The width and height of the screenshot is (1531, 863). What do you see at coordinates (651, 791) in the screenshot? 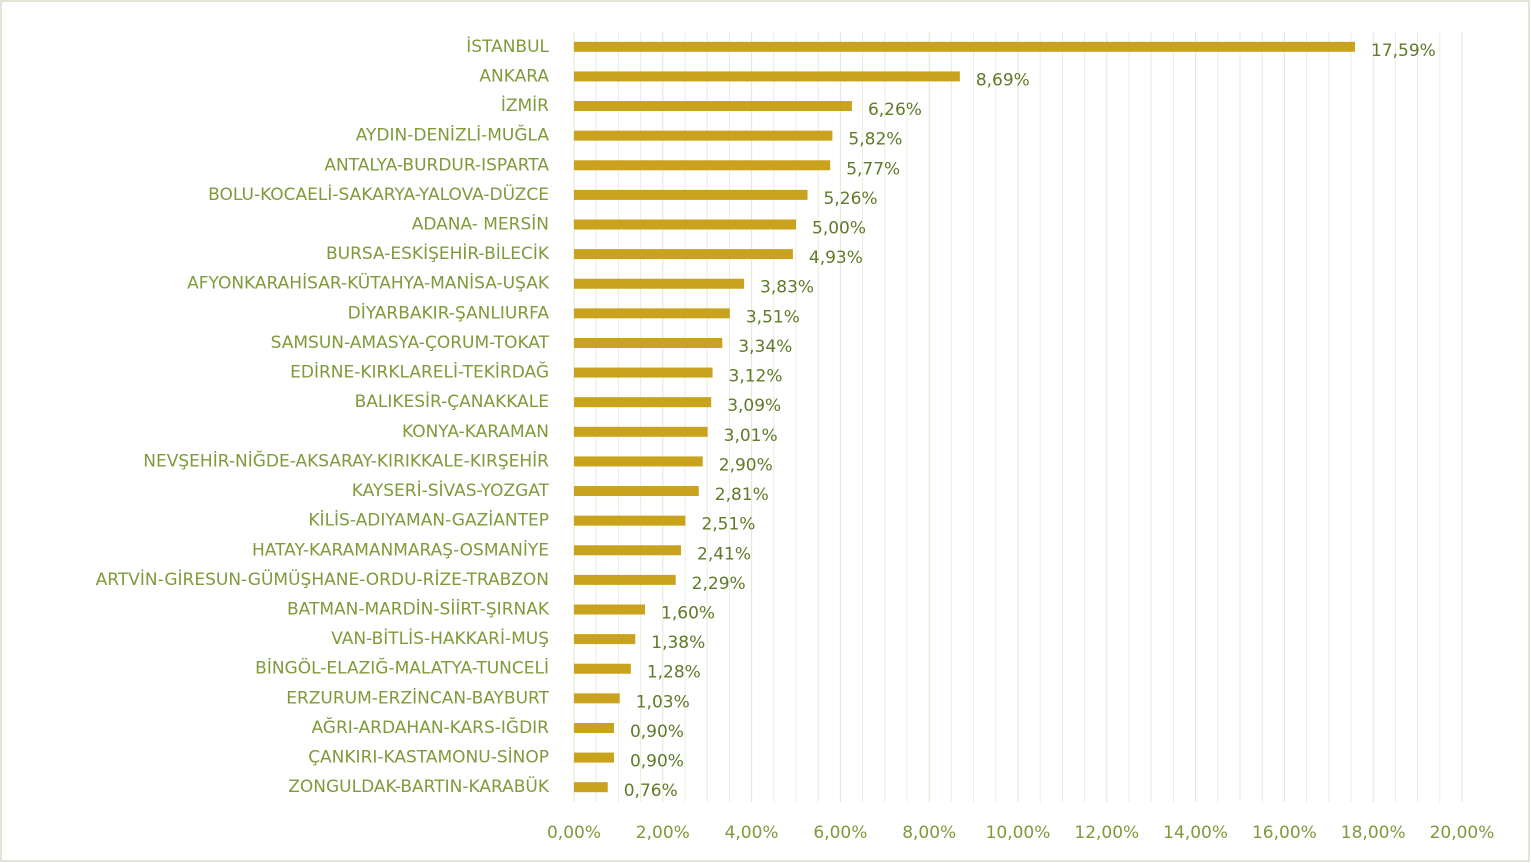
I see `value-label: 0,76%` at bounding box center [651, 791].